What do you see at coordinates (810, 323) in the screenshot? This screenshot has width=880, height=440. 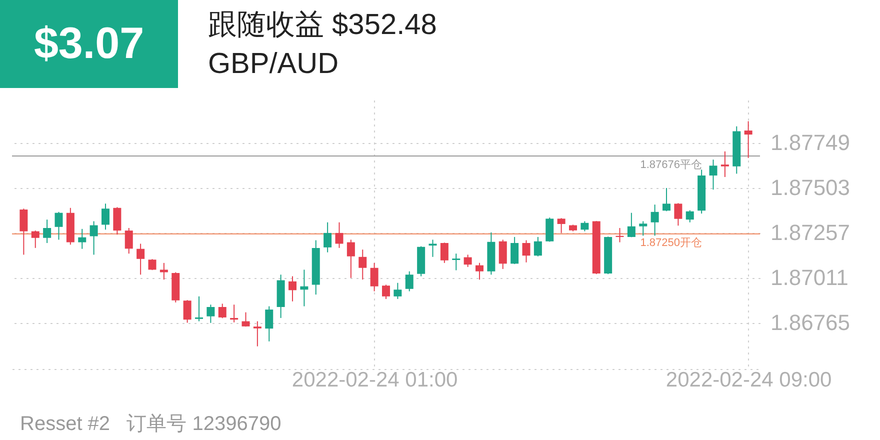 I see `y-tick-label: 1.86765` at bounding box center [810, 323].